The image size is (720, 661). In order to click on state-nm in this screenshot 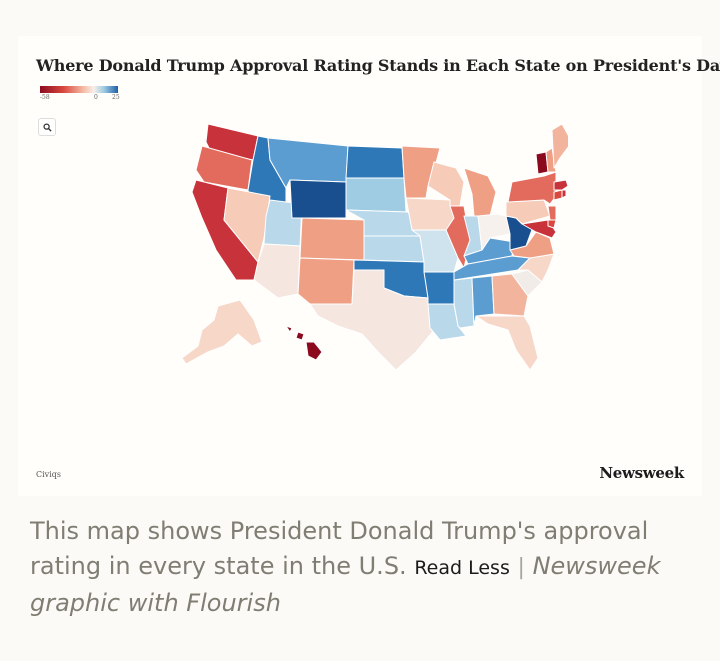, I will do `click(326, 281)`.